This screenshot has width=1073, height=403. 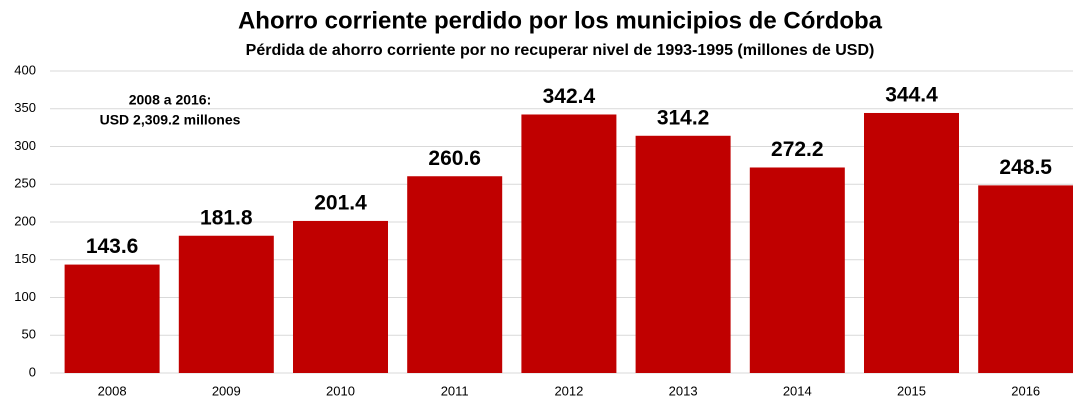 What do you see at coordinates (797, 390) in the screenshot?
I see `x-tick-label: 2014` at bounding box center [797, 390].